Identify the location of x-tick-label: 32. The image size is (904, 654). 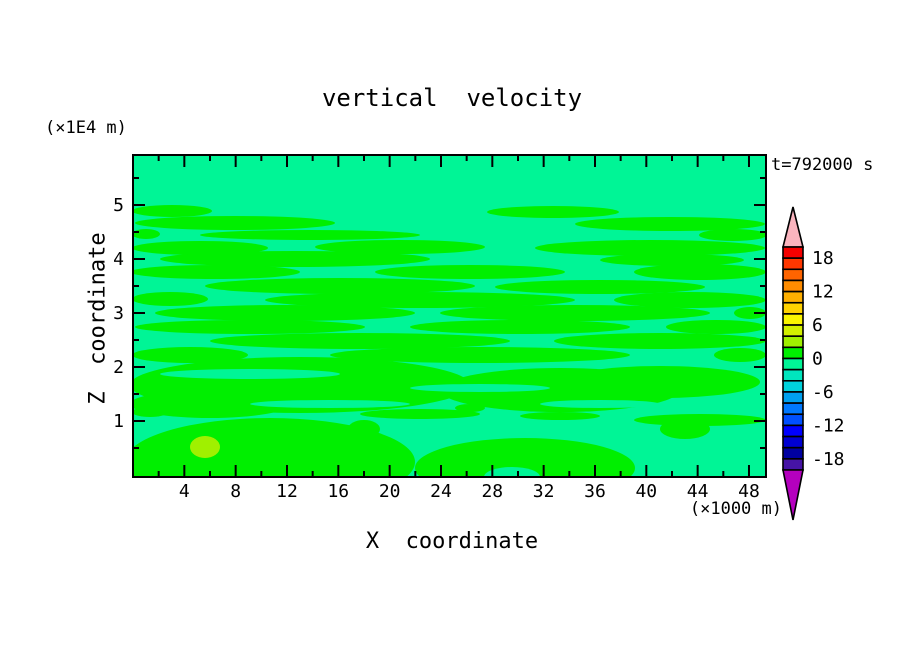
(544, 491).